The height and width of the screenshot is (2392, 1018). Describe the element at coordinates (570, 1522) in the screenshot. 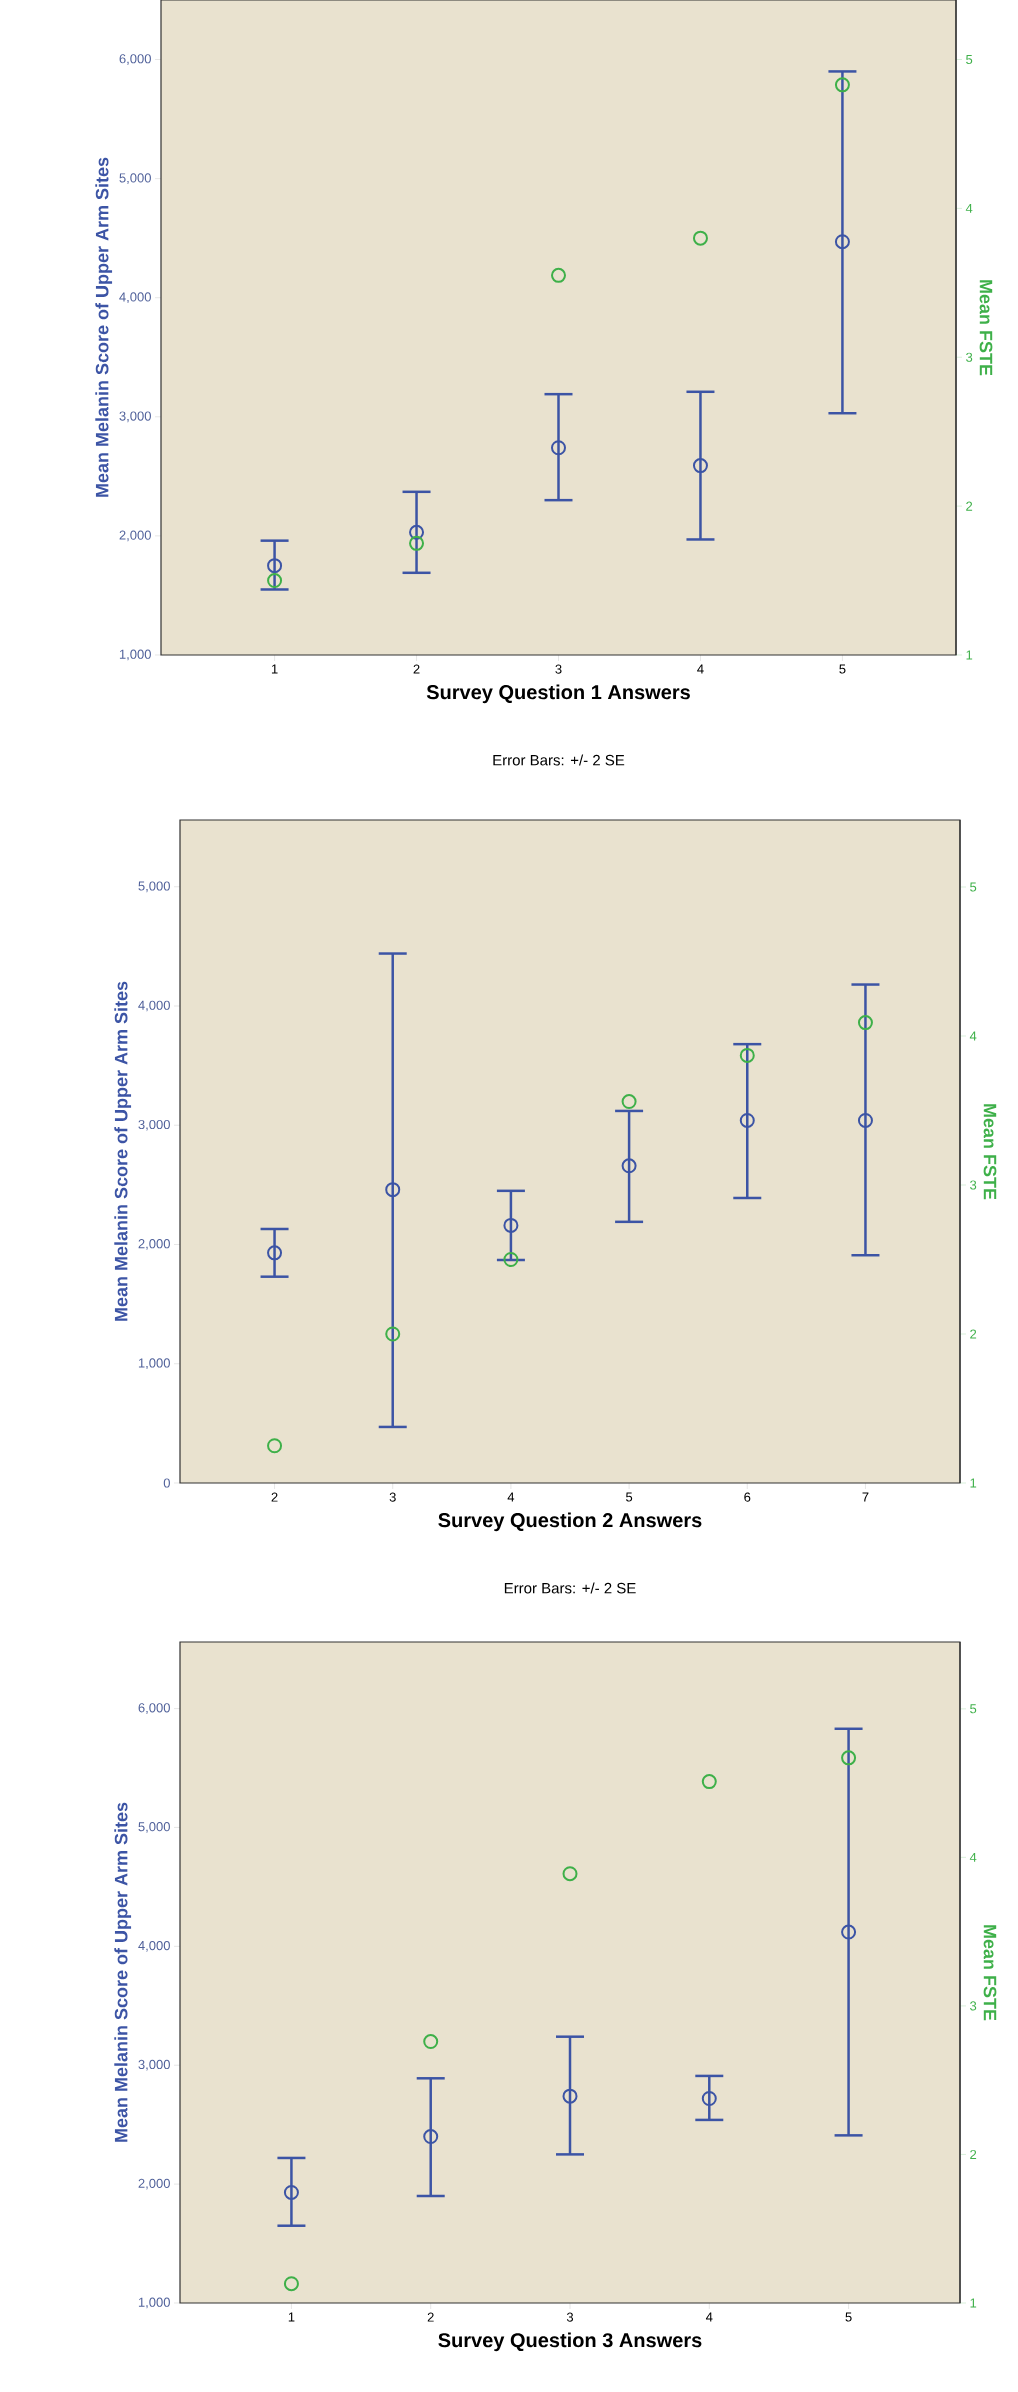

I see `x-axis-title: Survey Question 2 Answers` at that location.